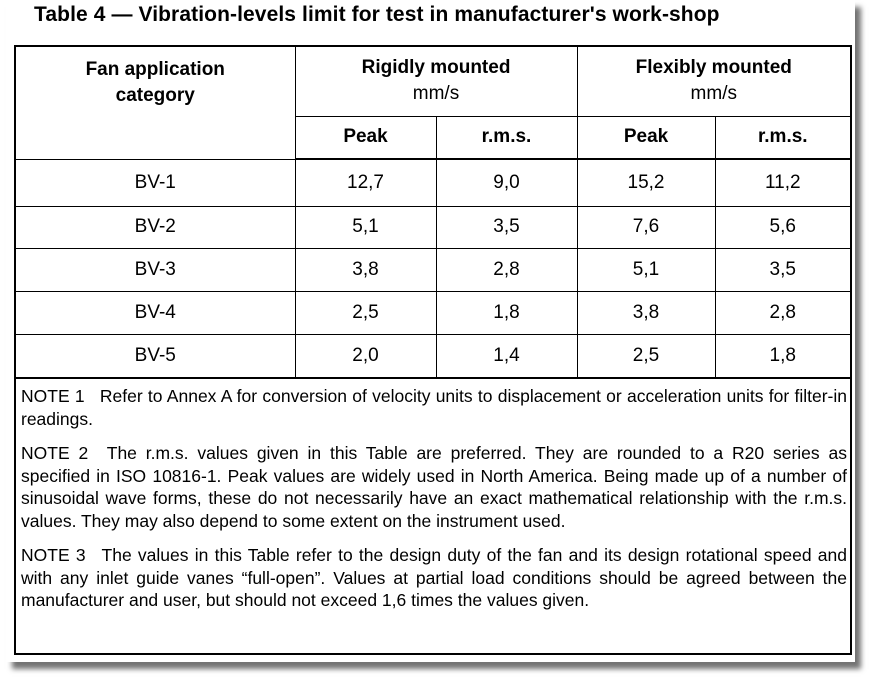 Image resolution: width=872 pixels, height=680 pixels. I want to click on rigid-rms-cell: 3,5, so click(506, 227).